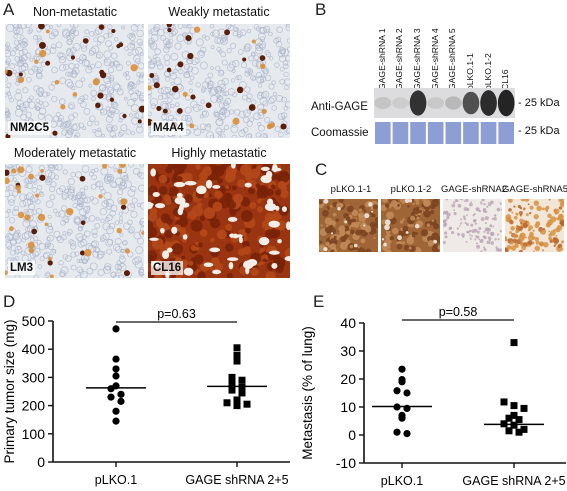 The image size is (567, 491). I want to click on y-tick-label: 400, so click(34, 349).